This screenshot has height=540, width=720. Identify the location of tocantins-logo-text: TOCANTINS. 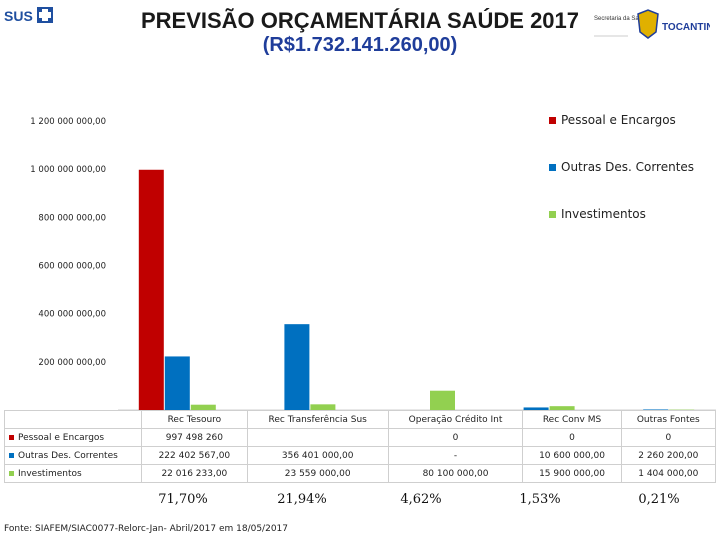
(686, 27).